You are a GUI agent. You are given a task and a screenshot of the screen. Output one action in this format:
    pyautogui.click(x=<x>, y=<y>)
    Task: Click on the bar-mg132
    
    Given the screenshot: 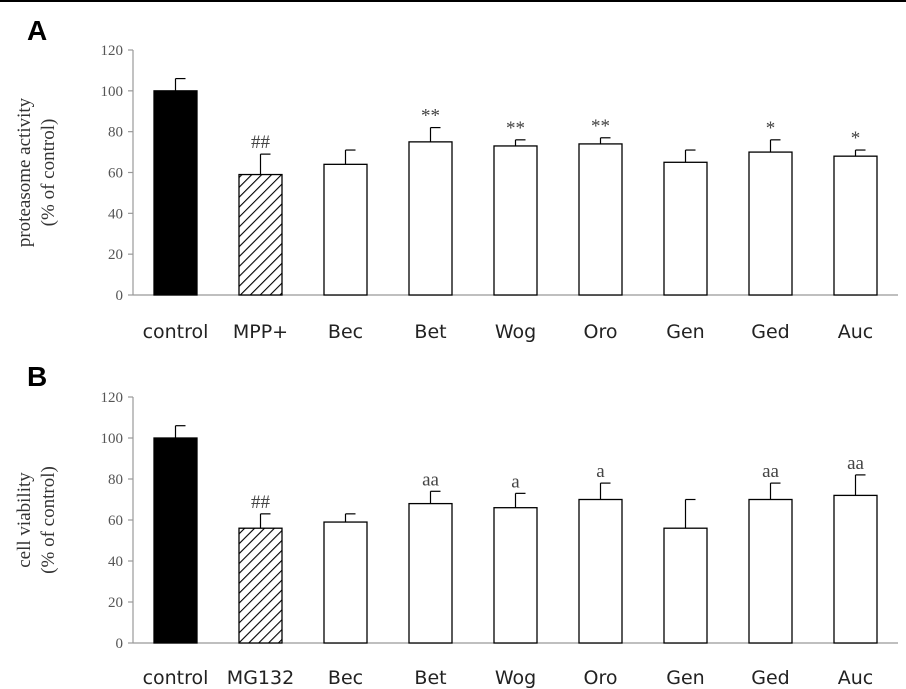 What is the action you would take?
    pyautogui.click(x=260, y=585)
    